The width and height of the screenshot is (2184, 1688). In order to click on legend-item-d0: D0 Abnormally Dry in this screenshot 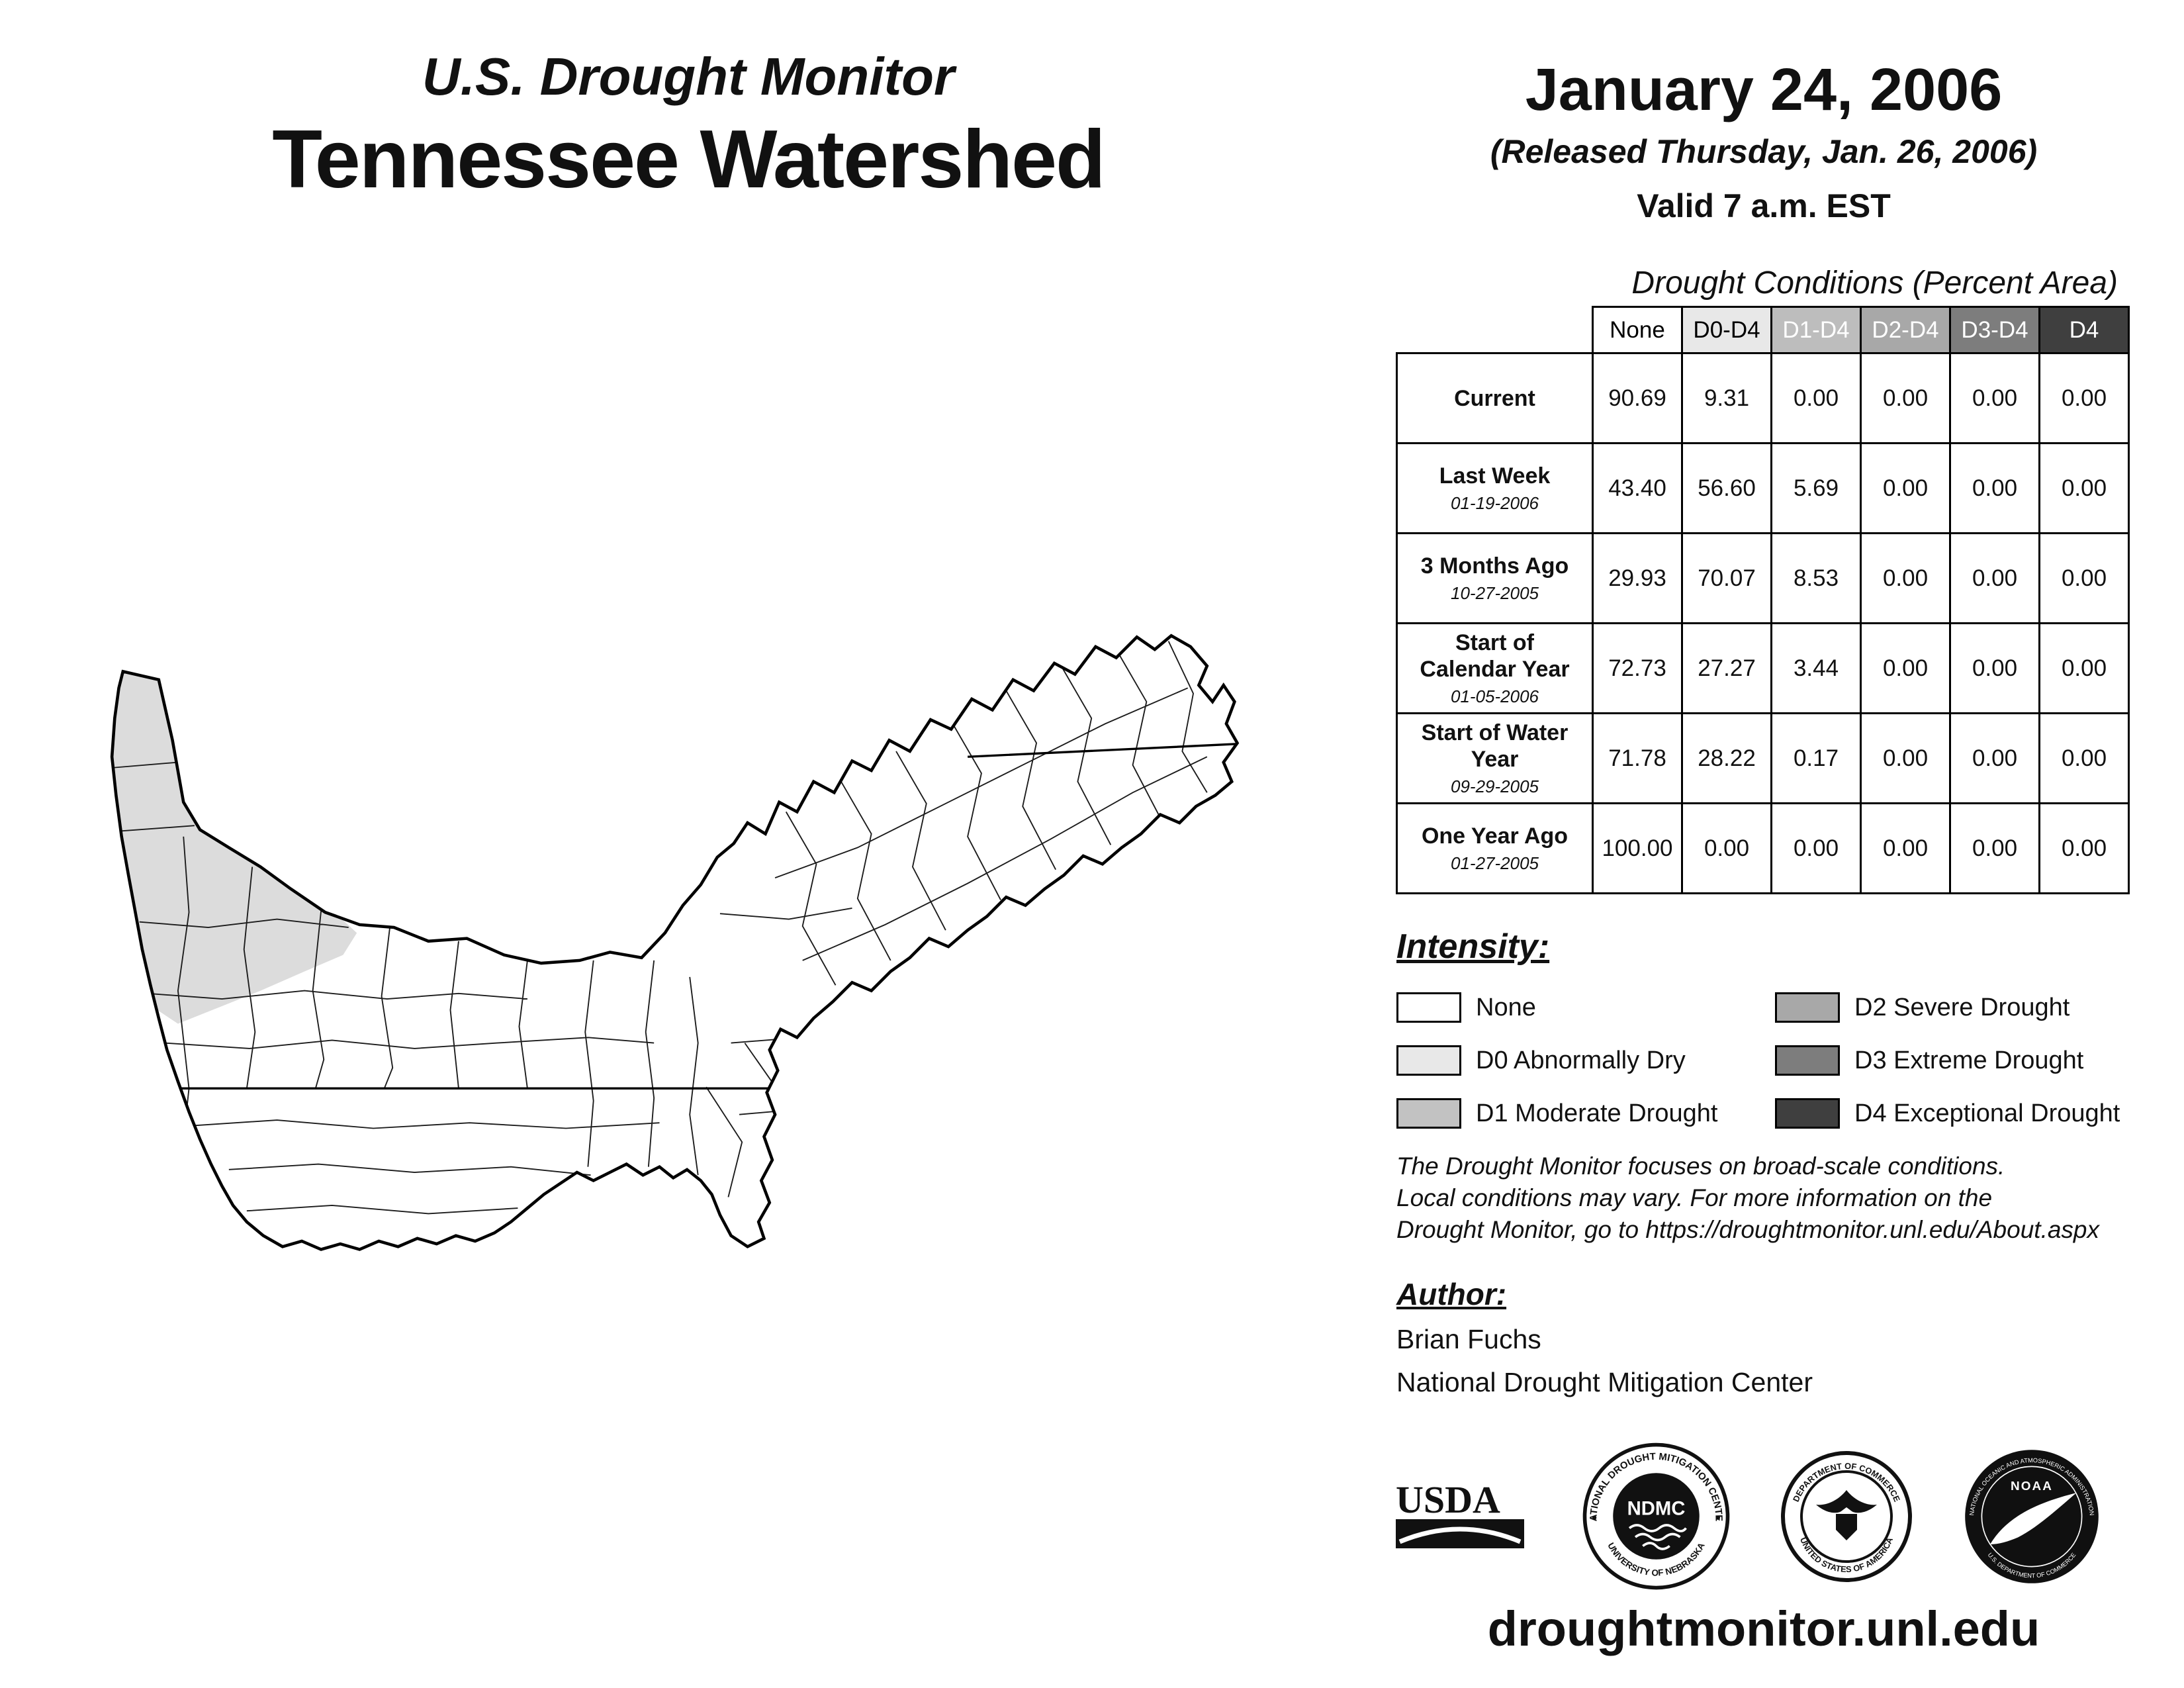, I will do `click(1585, 1060)`.